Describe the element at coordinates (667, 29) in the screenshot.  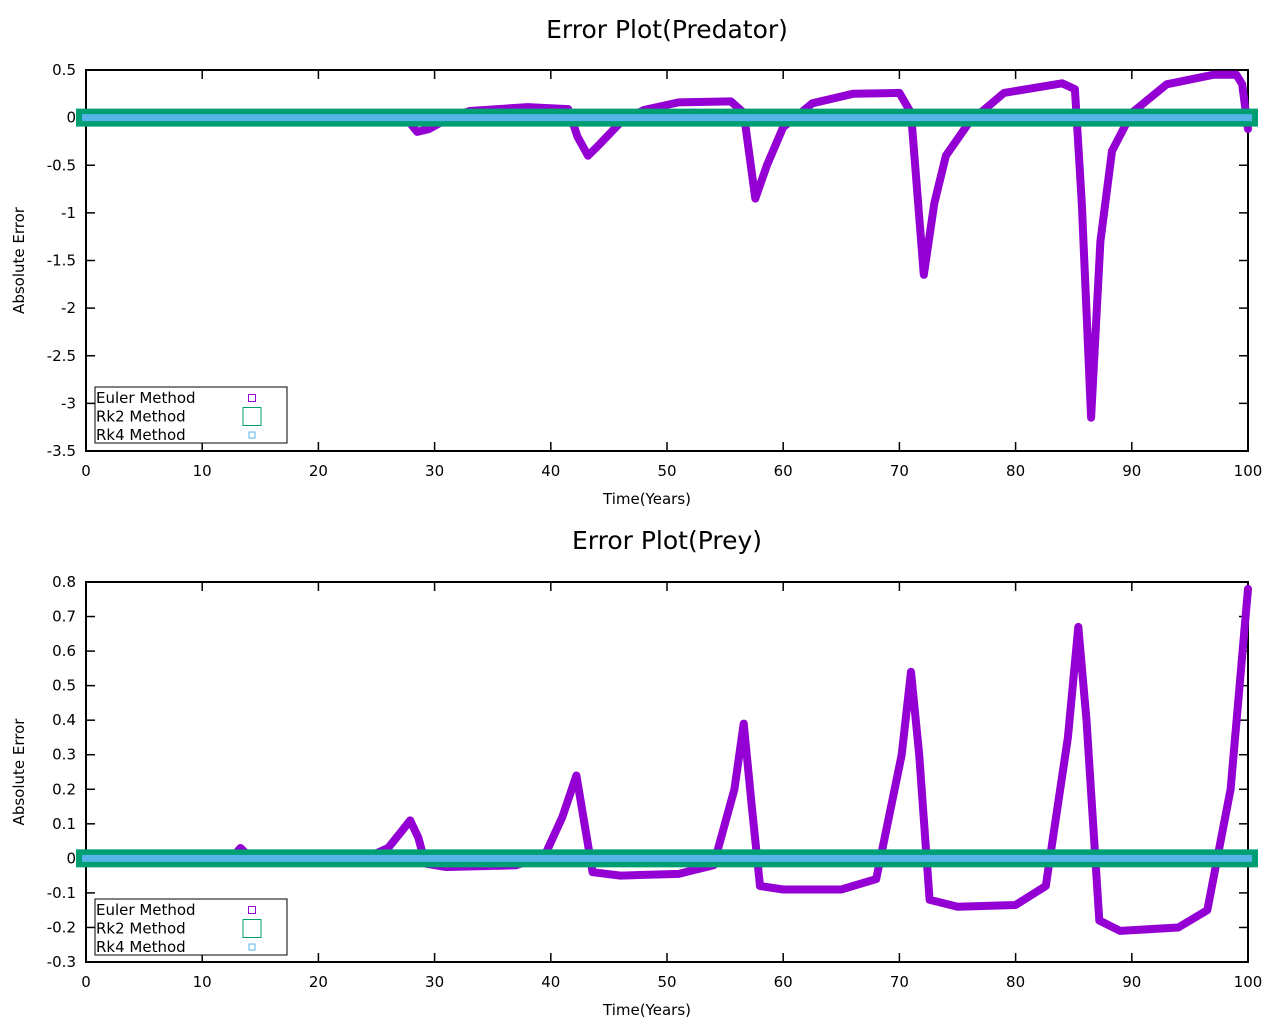
I see `chart-title: Error Plot(Predator)` at that location.